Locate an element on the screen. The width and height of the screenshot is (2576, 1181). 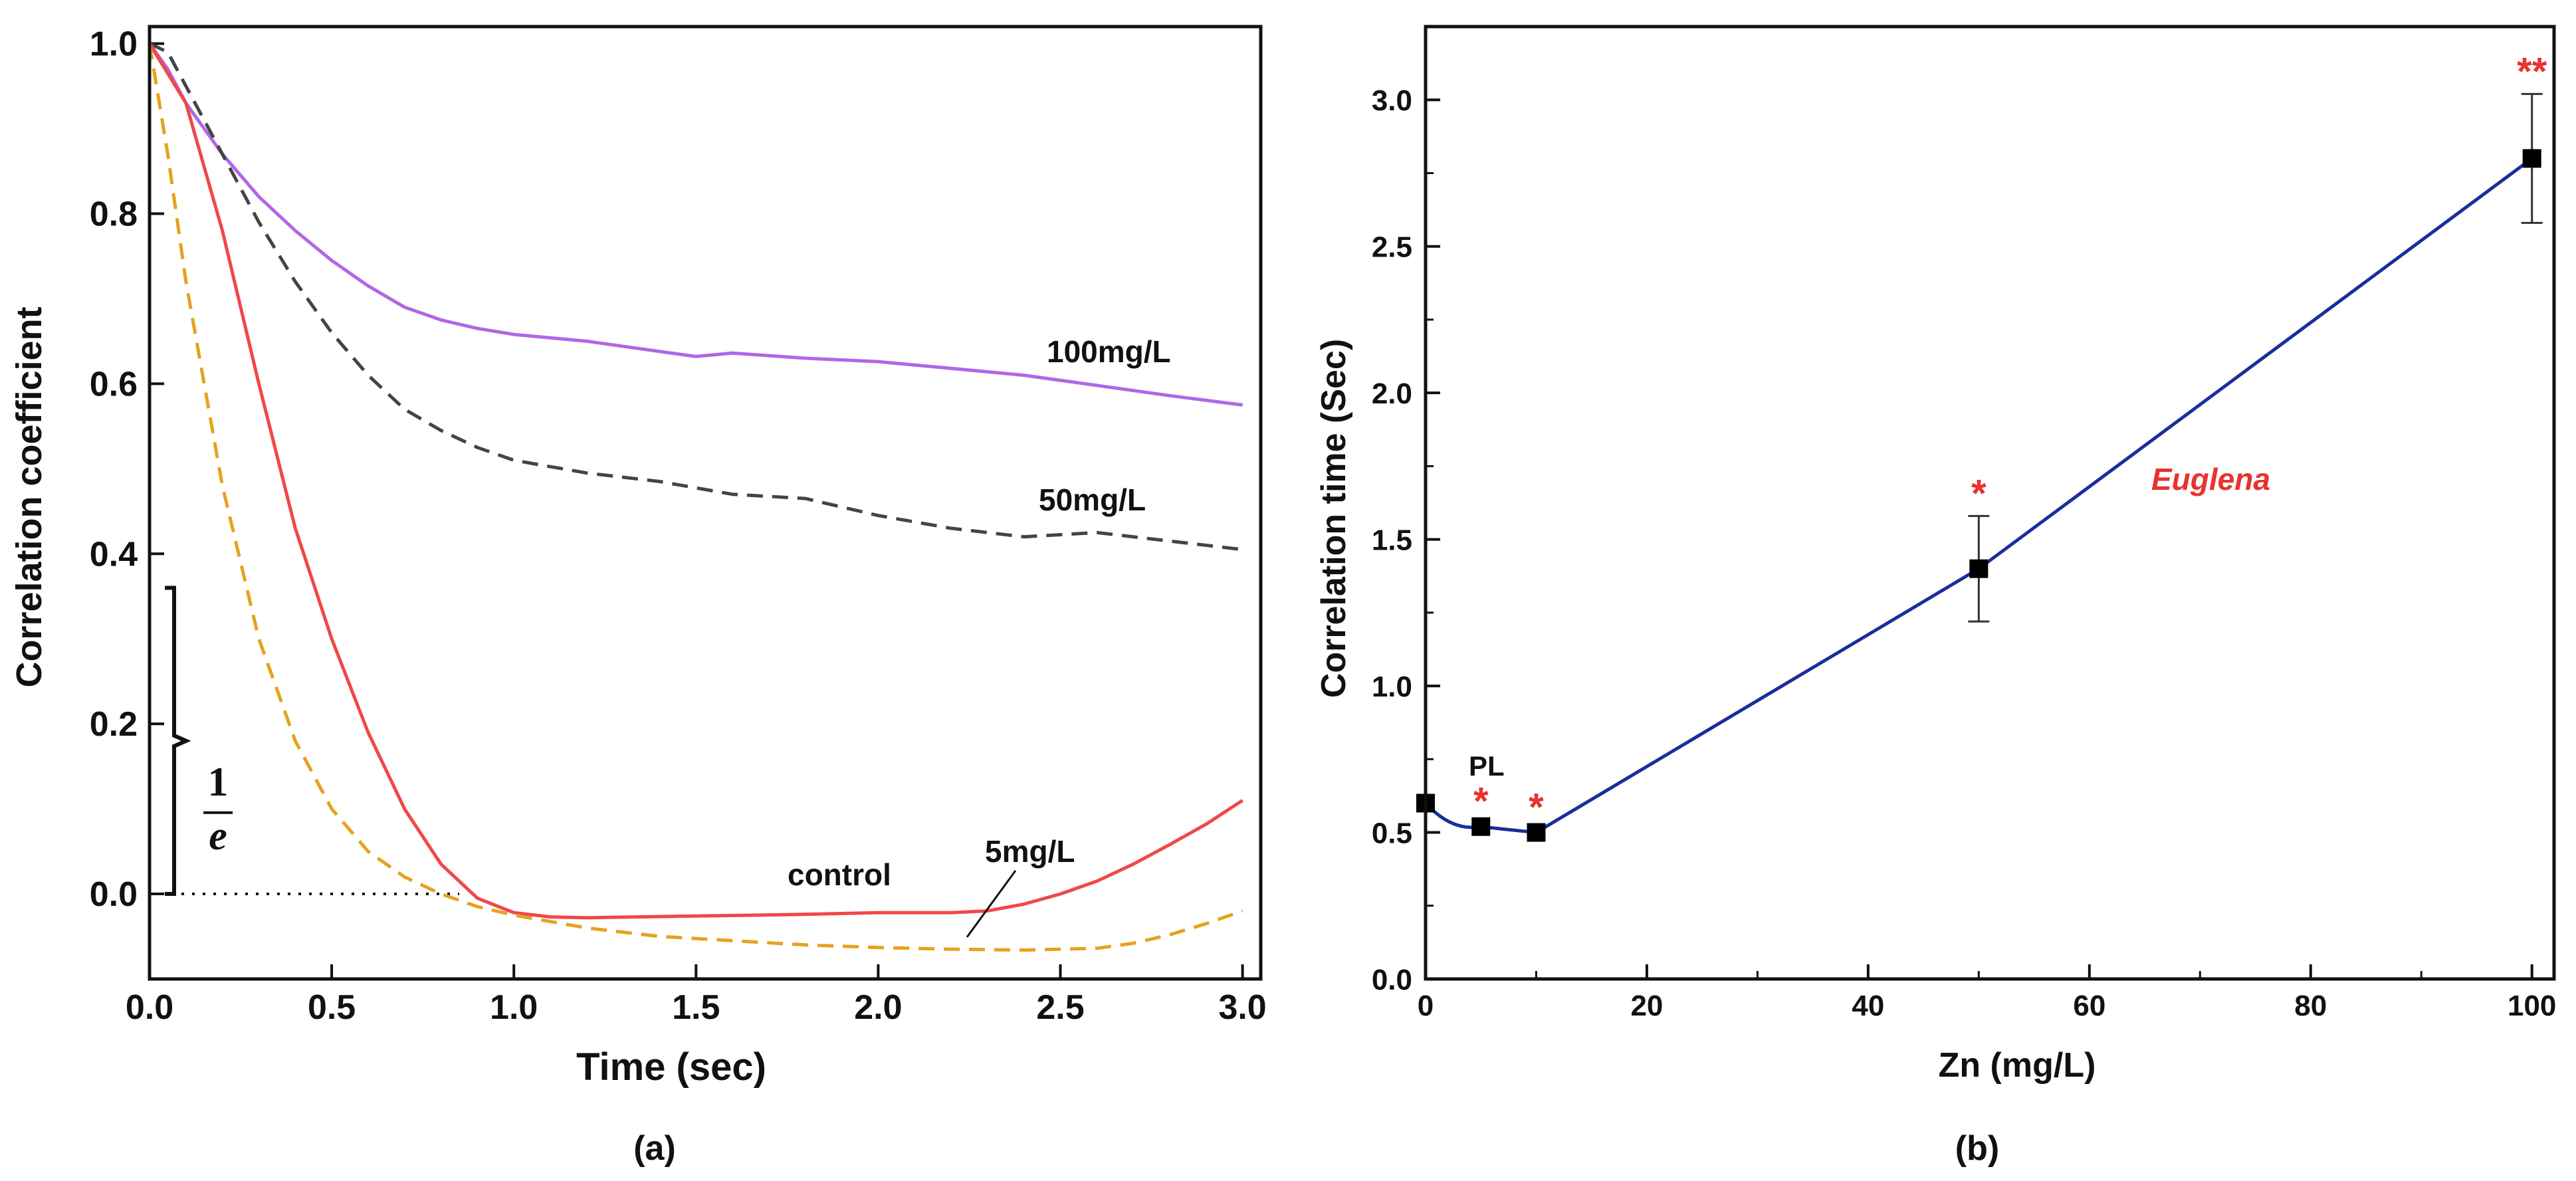
panel-a-x-tick-label: 0.0 is located at coordinates (149, 1008).